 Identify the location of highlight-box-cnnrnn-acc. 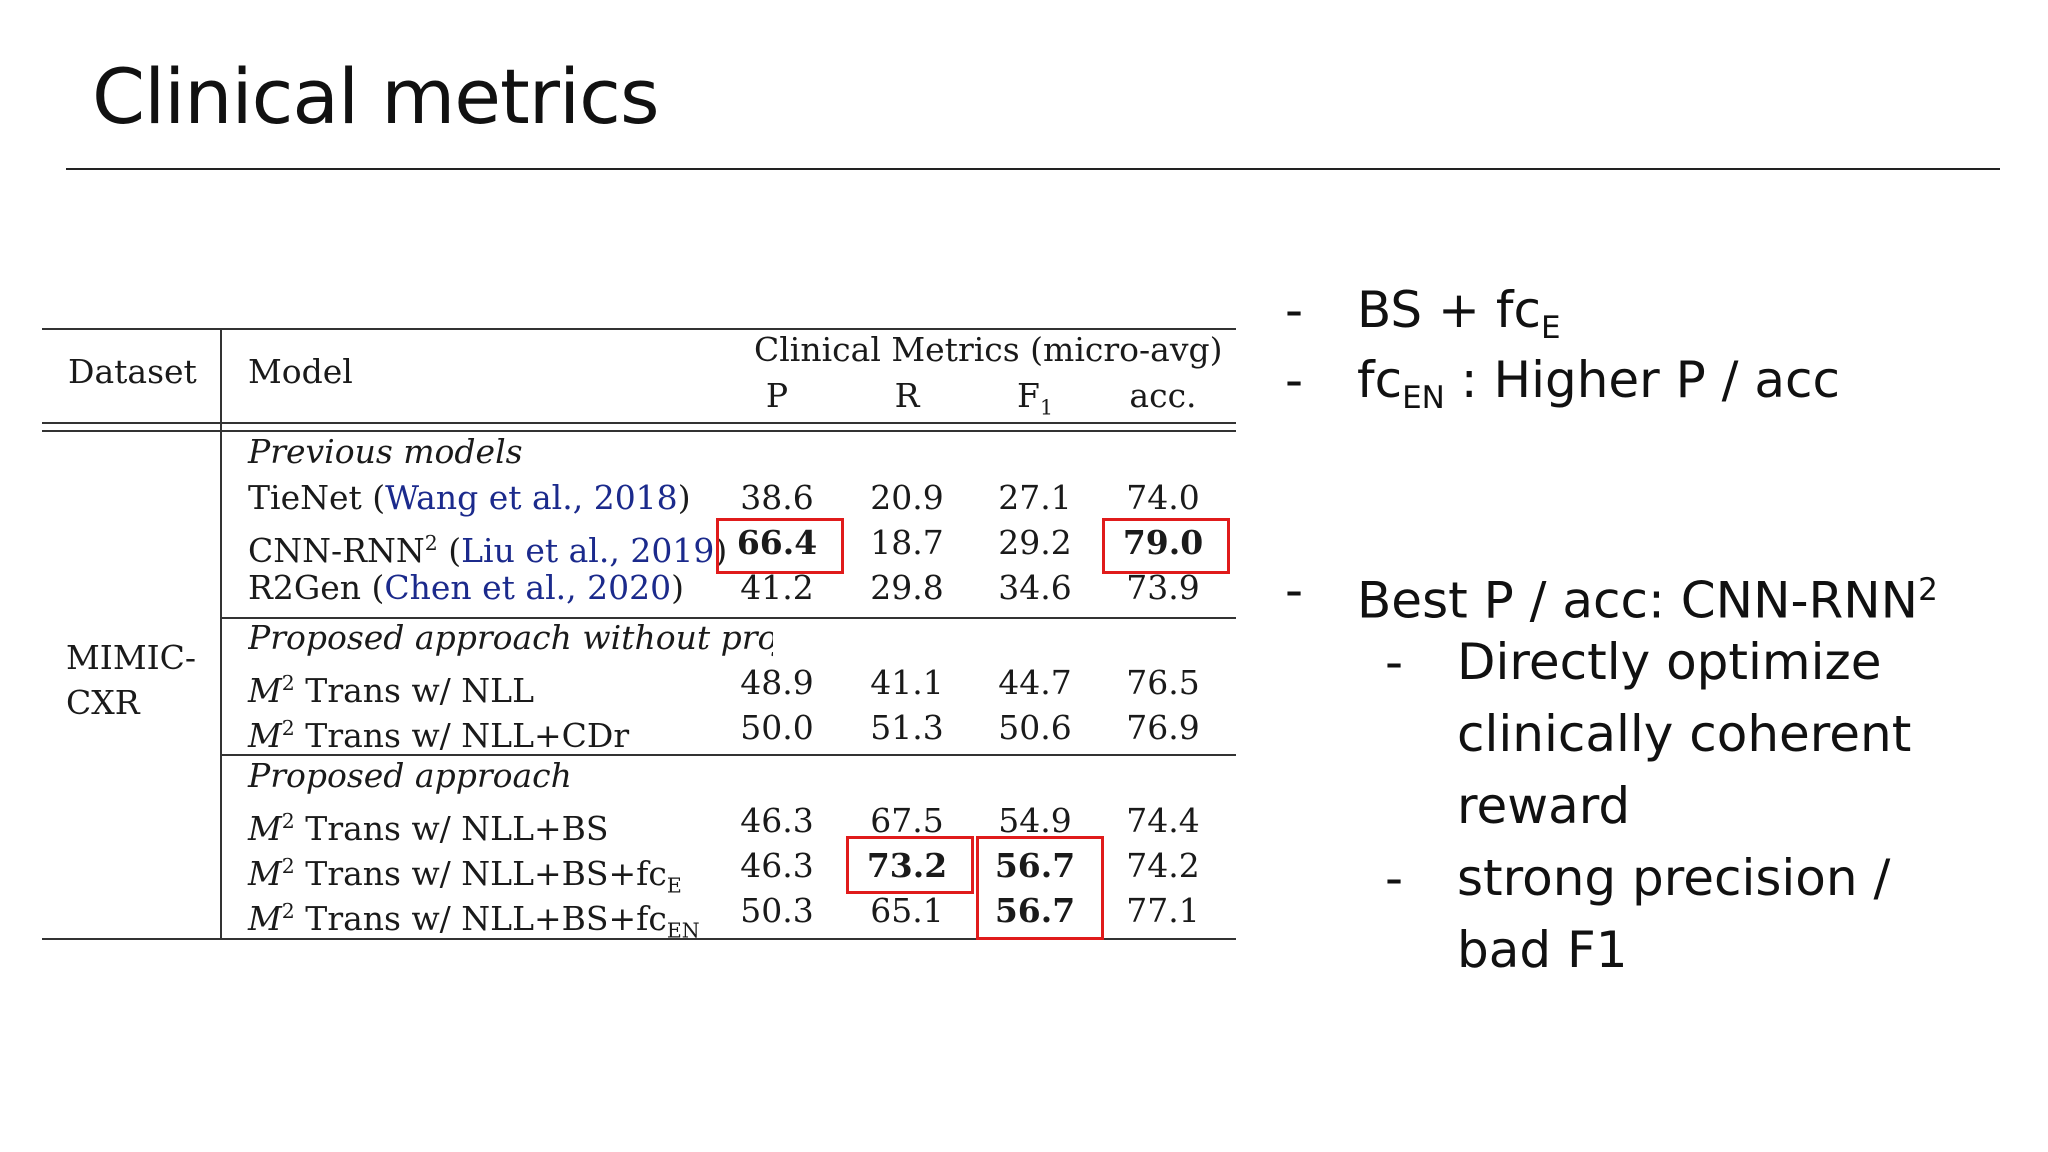
(1166, 546).